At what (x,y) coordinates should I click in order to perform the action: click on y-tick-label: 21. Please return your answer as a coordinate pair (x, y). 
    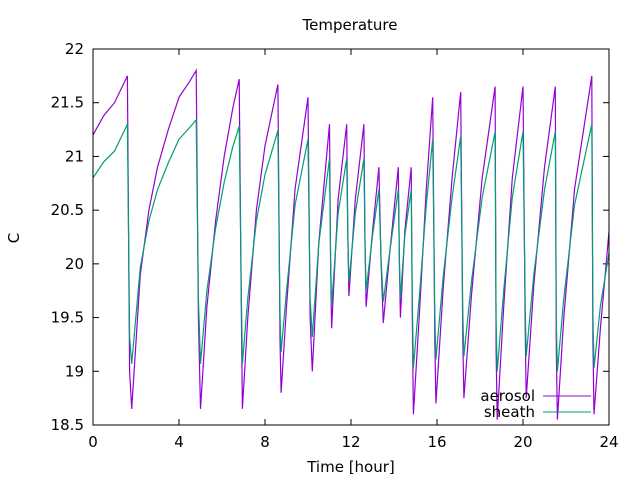
    Looking at the image, I should click on (74, 156).